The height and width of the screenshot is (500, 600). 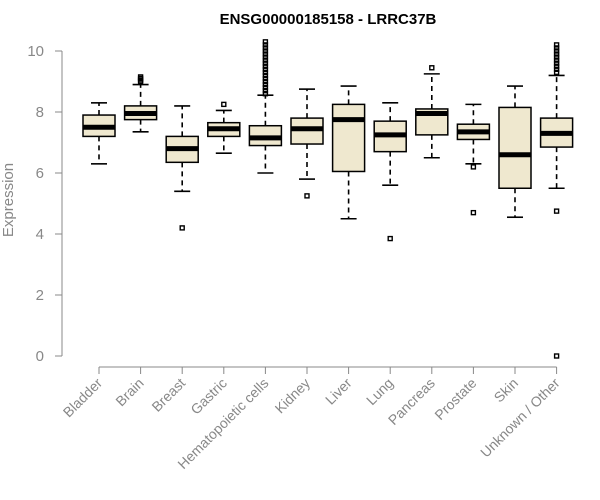 I want to click on y-tick-label: 8, so click(x=40, y=112).